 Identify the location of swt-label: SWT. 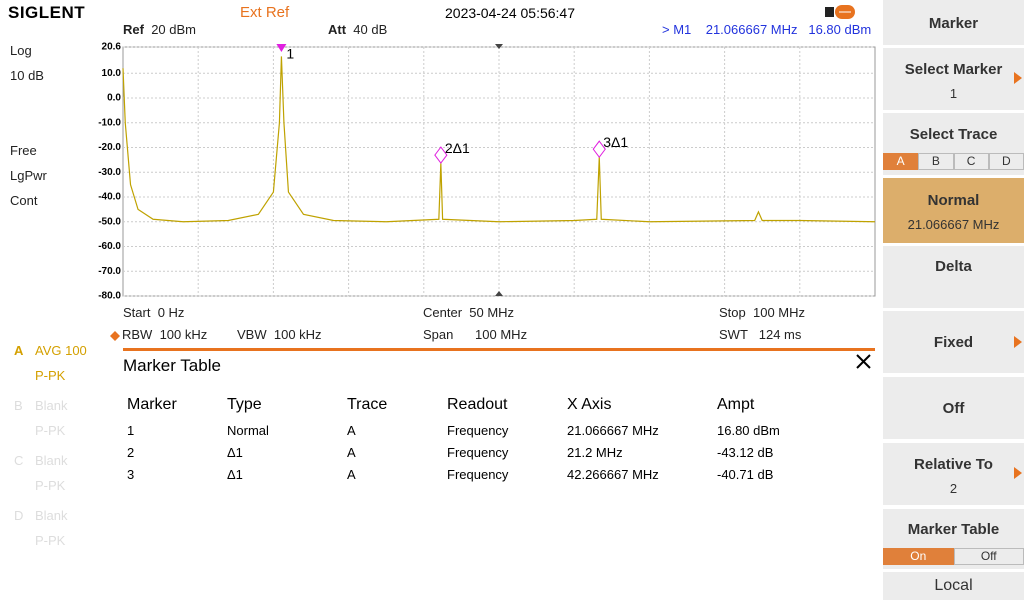
(733, 334).